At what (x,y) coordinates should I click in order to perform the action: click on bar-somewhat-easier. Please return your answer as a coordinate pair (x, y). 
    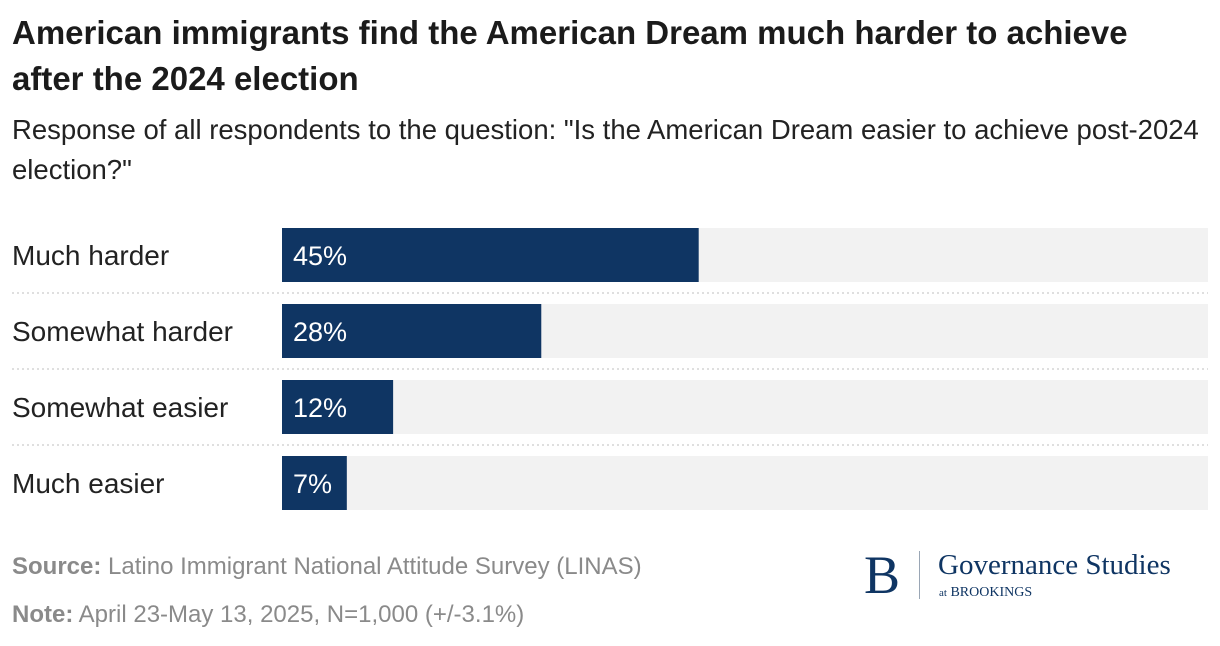
    Looking at the image, I should click on (338, 407).